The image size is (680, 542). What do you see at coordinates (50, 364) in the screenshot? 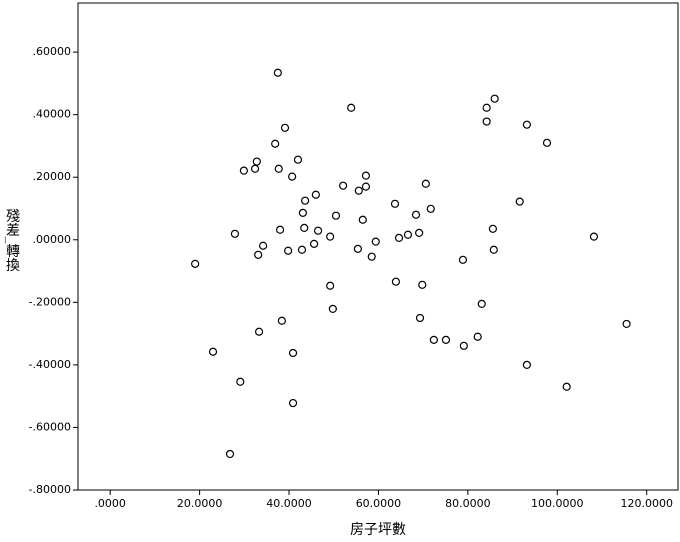
I see `y-tick-label: -.40000` at bounding box center [50, 364].